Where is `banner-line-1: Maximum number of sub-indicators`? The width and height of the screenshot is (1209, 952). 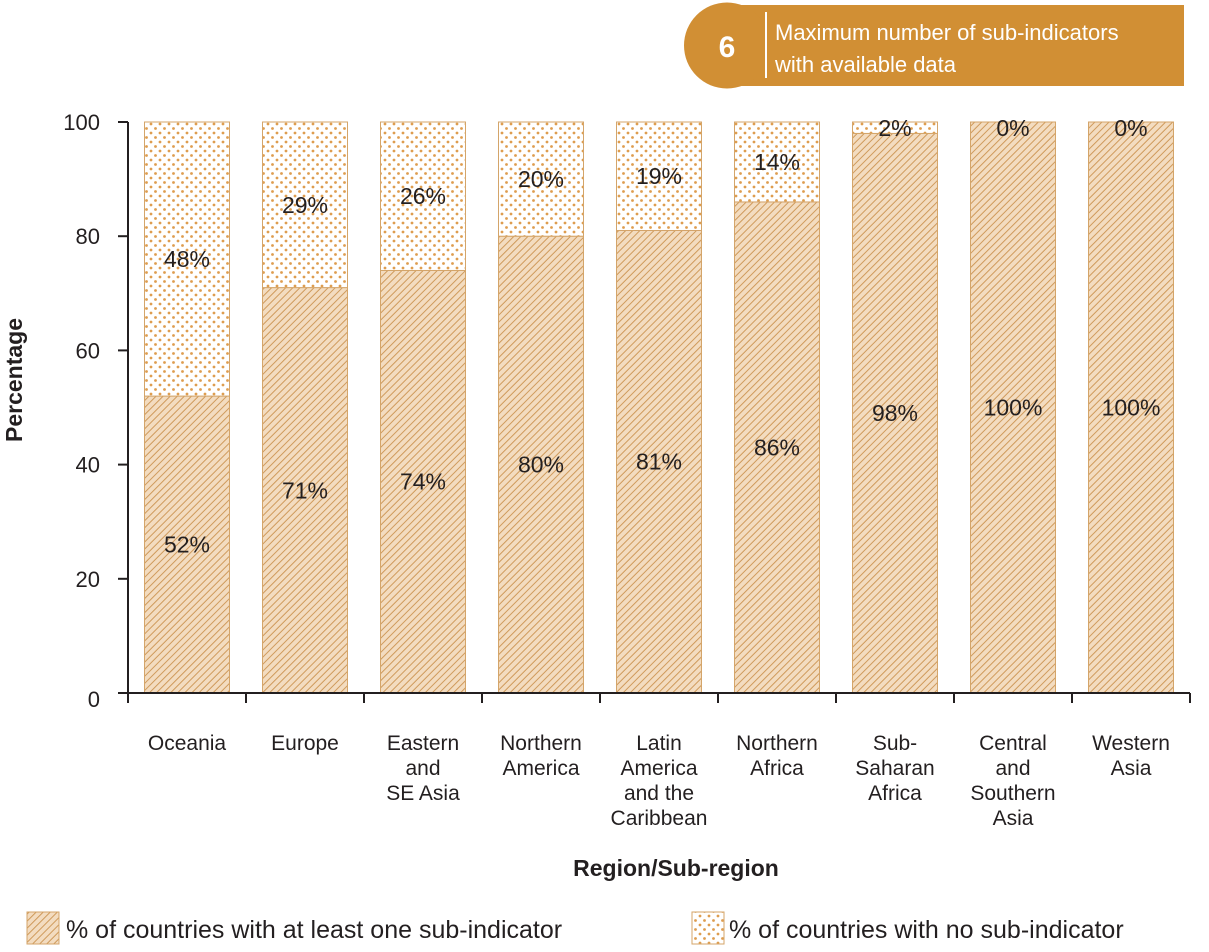 banner-line-1: Maximum number of sub-indicators is located at coordinates (947, 32).